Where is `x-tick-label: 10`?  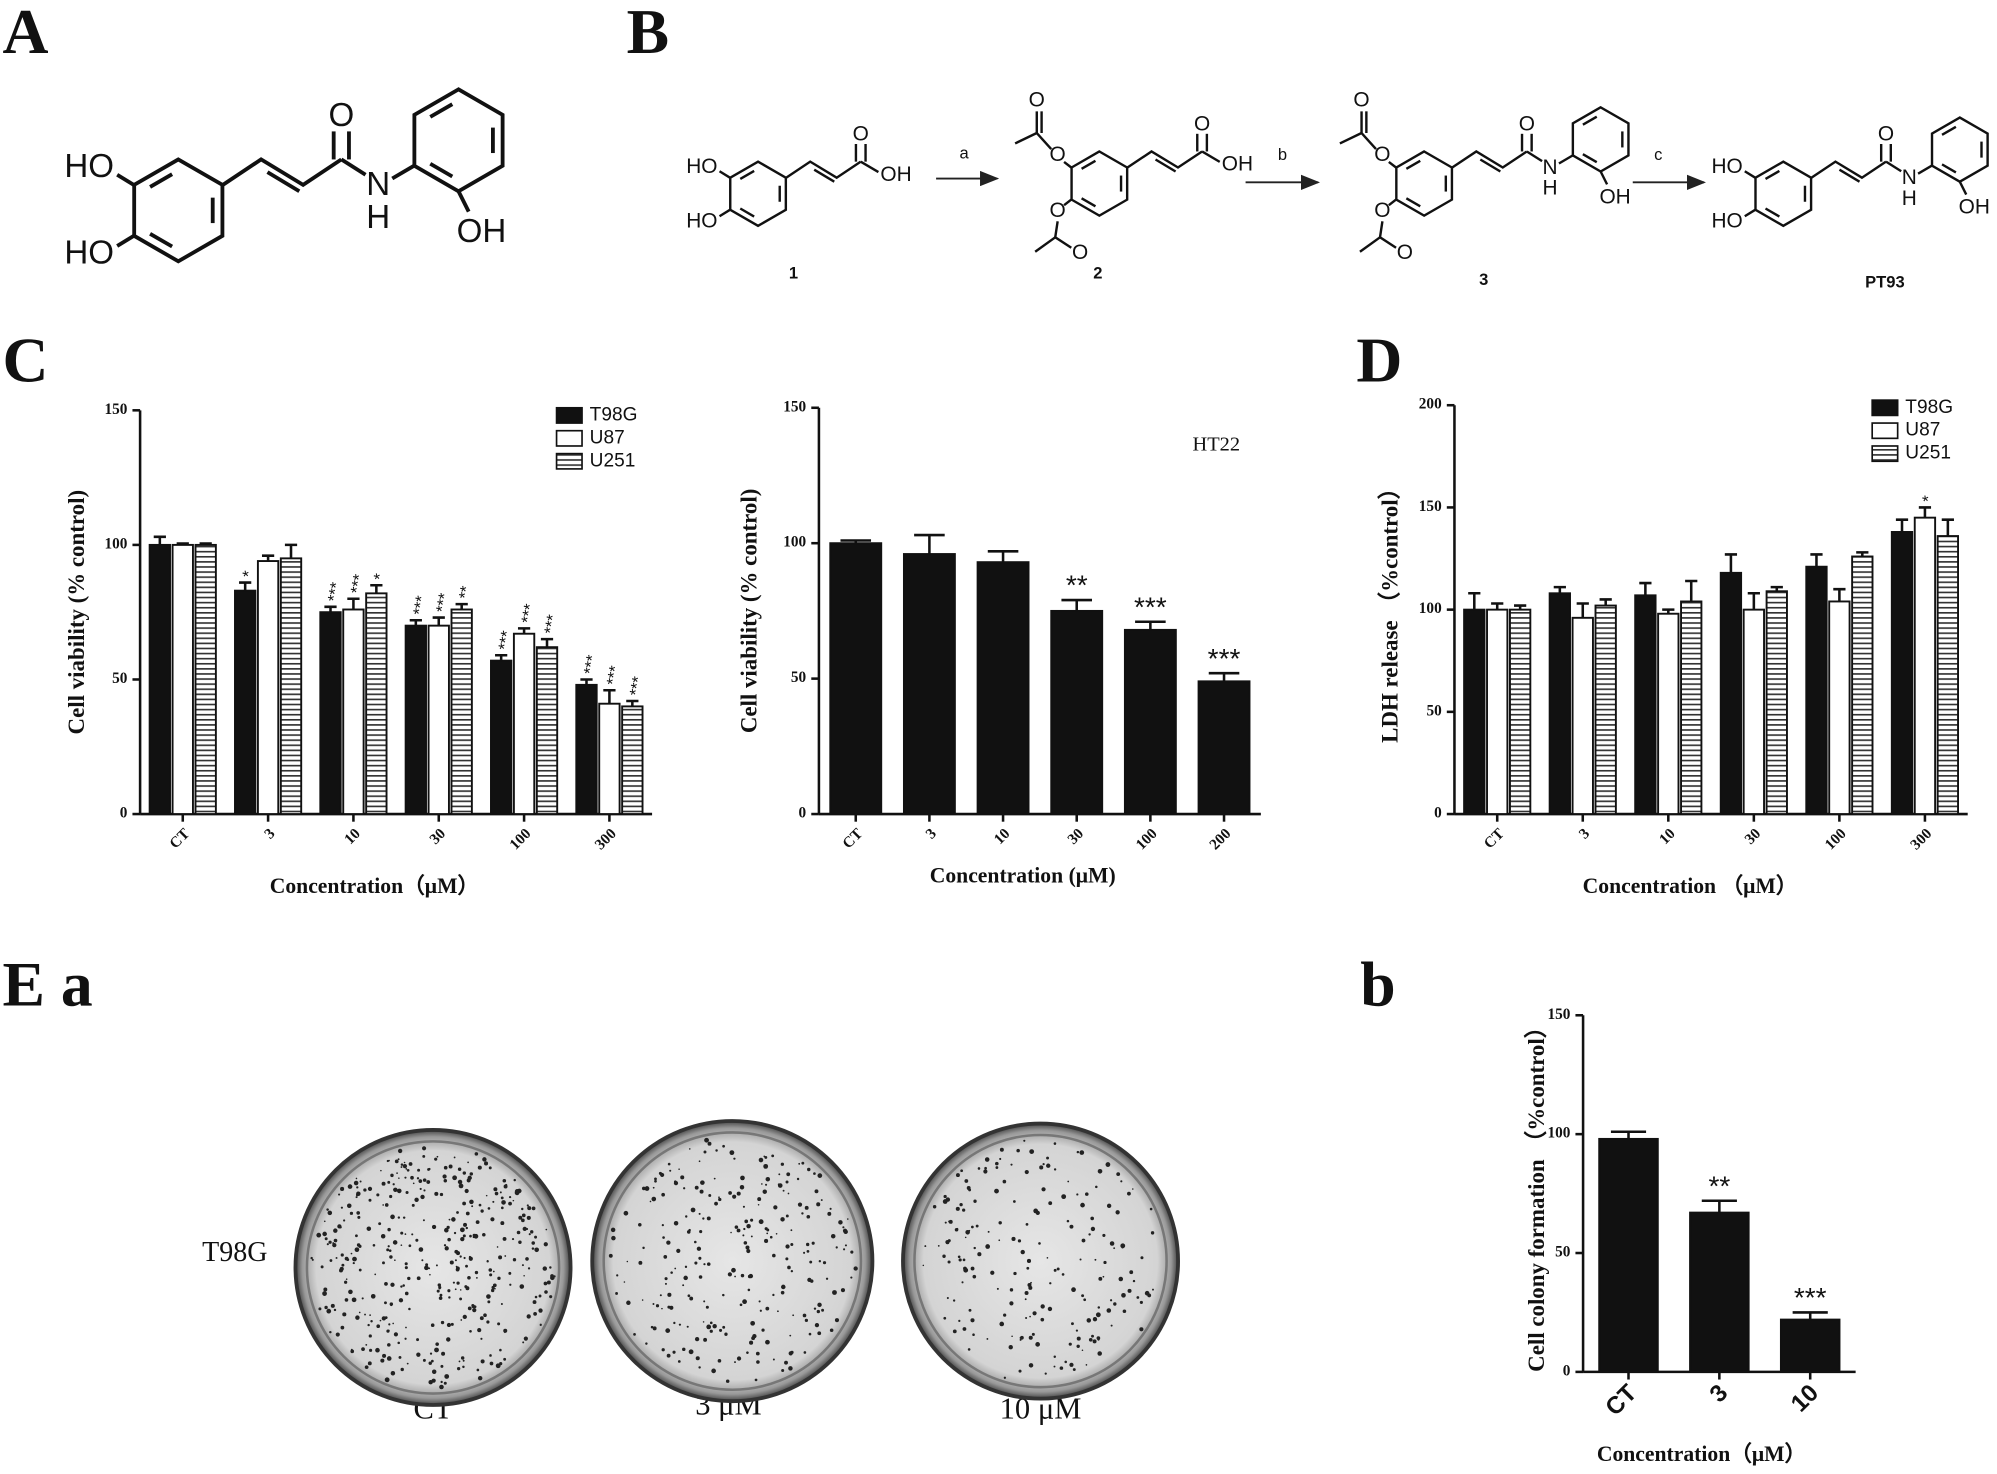 x-tick-label: 10 is located at coordinates (1002, 836).